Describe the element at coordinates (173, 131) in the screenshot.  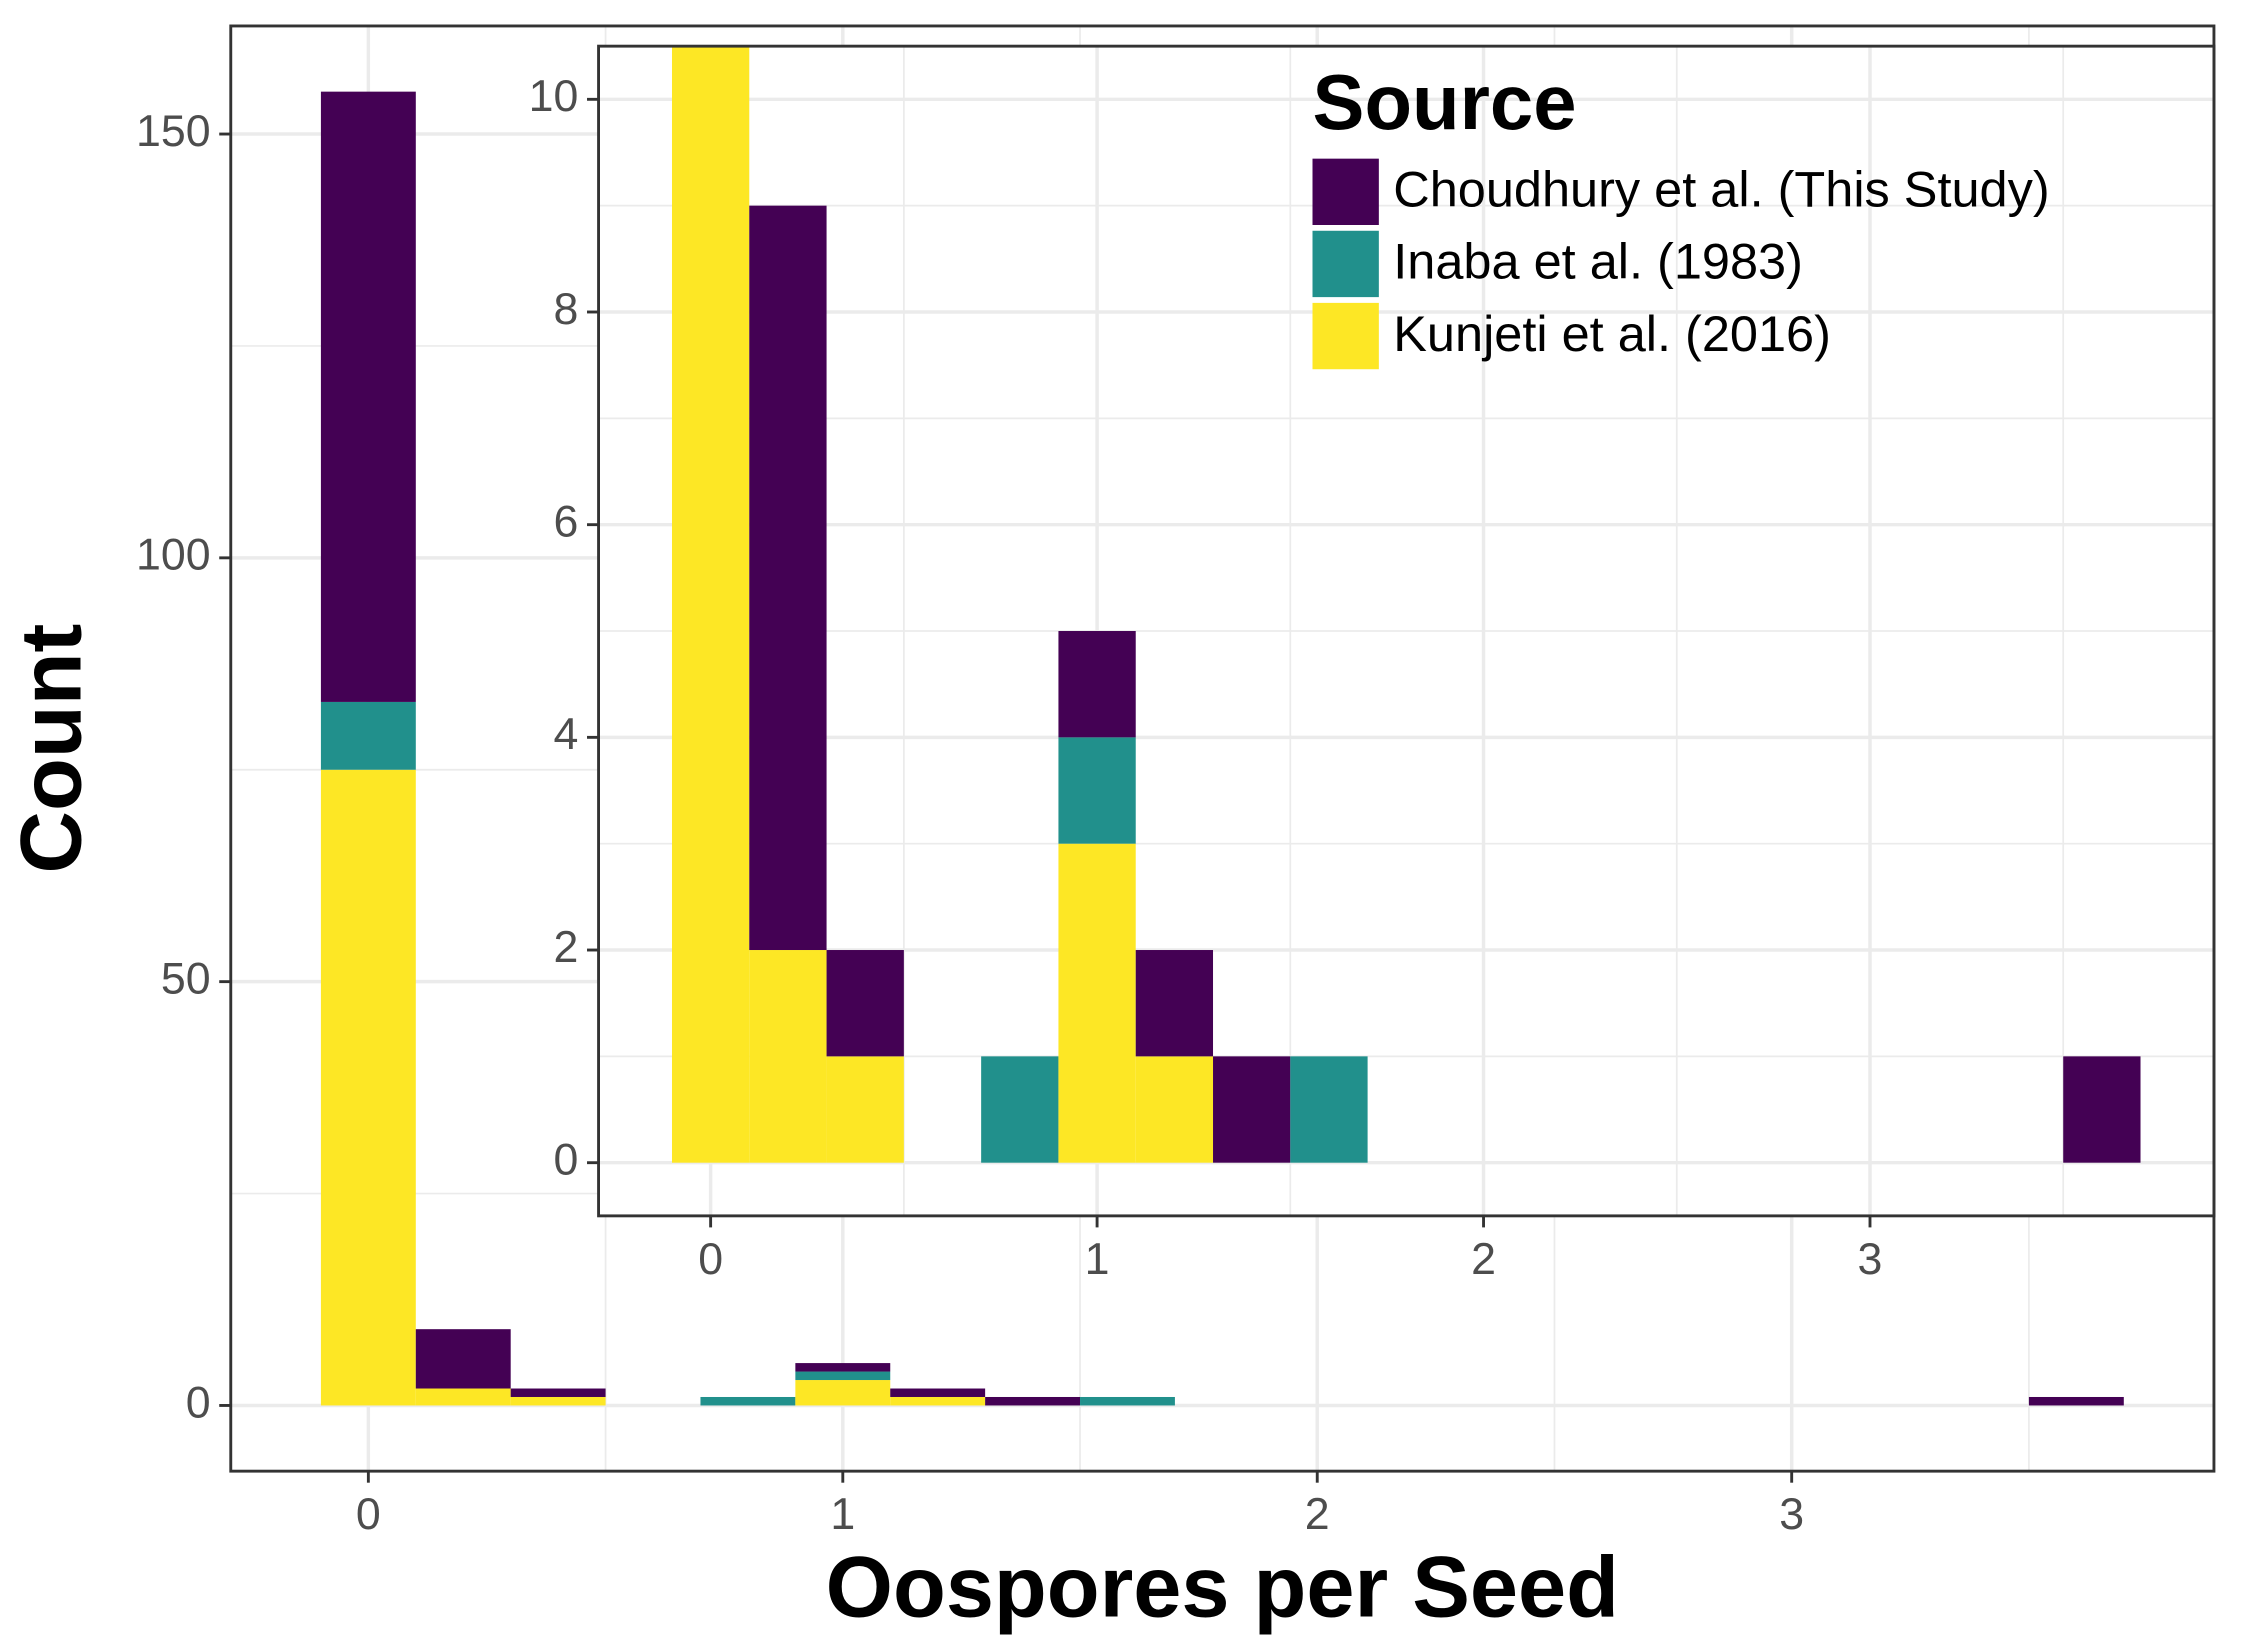
I see `y-tick-label: 150` at that location.